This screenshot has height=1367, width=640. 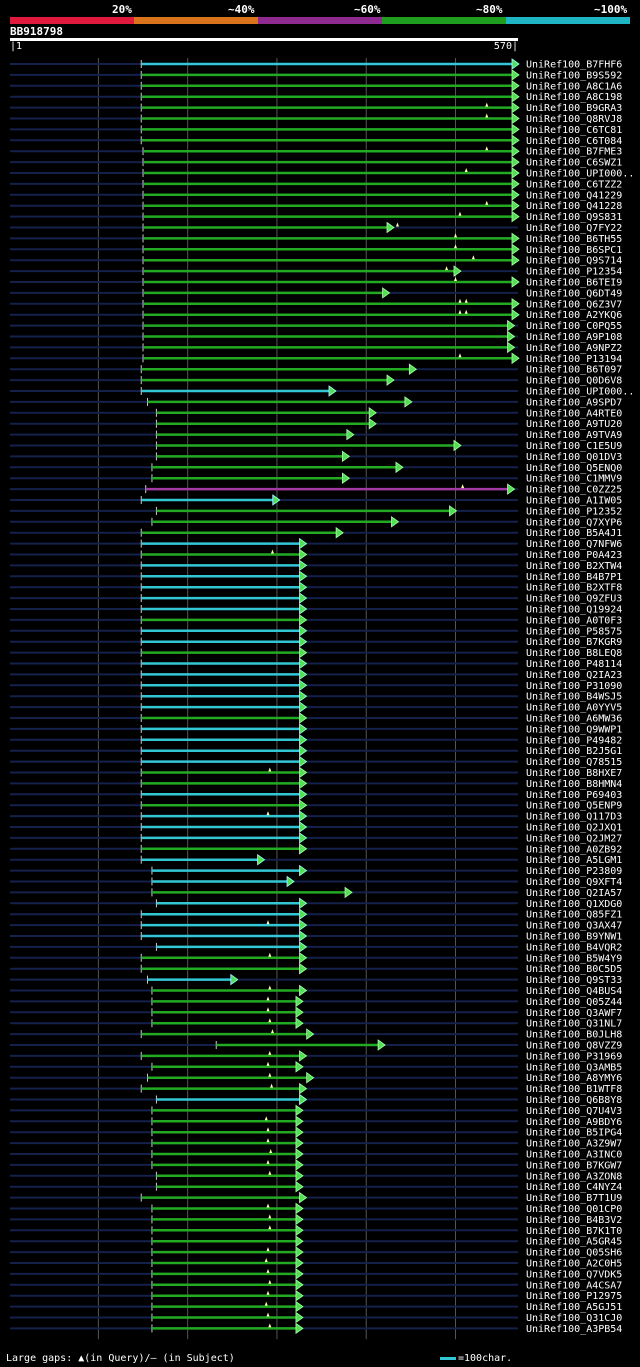 What do you see at coordinates (322, 391) in the screenshot?
I see `hit-row: UniRef100_UPI000..` at bounding box center [322, 391].